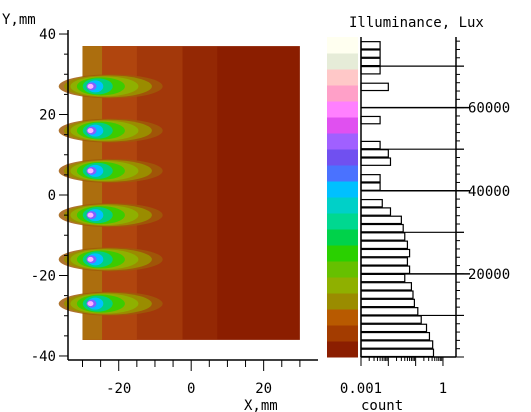  I want to click on colorbar-tick-label: 40000, so click(489, 192).